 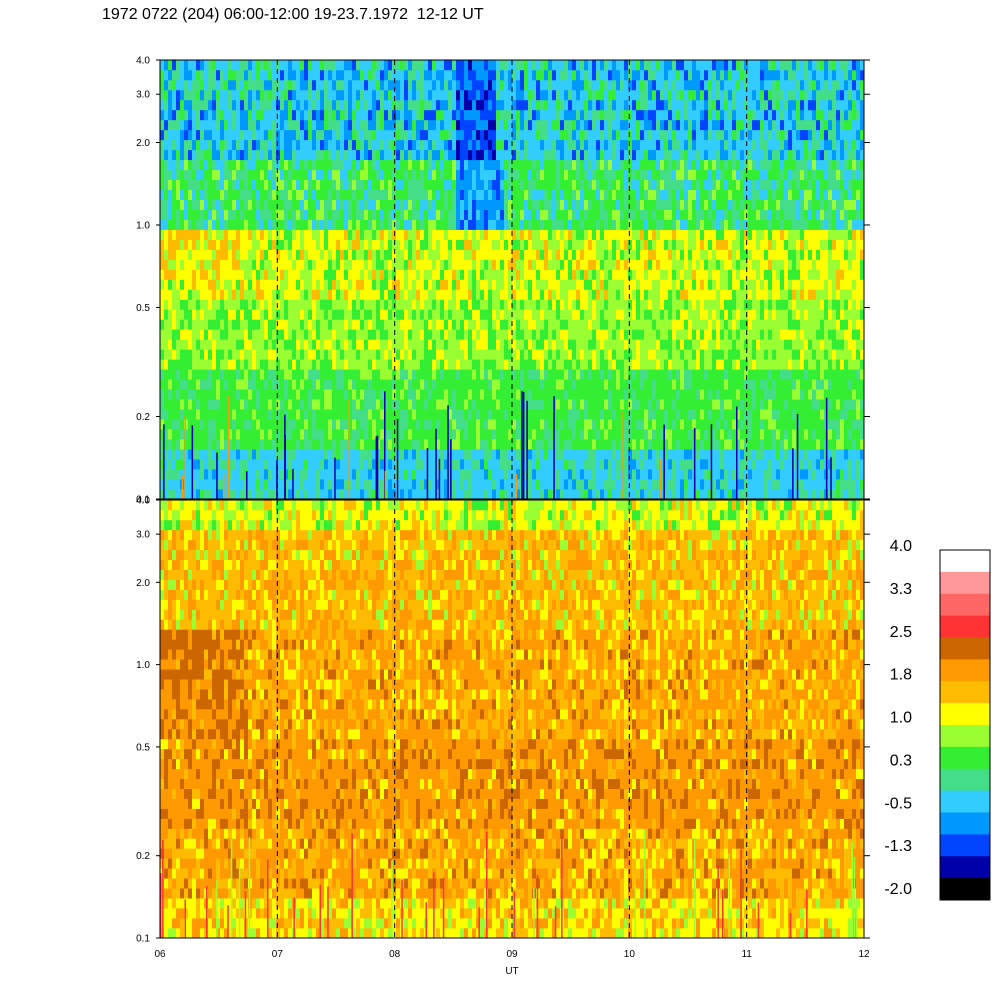 What do you see at coordinates (143, 61) in the screenshot?
I see `y-tick-label: 4.0` at bounding box center [143, 61].